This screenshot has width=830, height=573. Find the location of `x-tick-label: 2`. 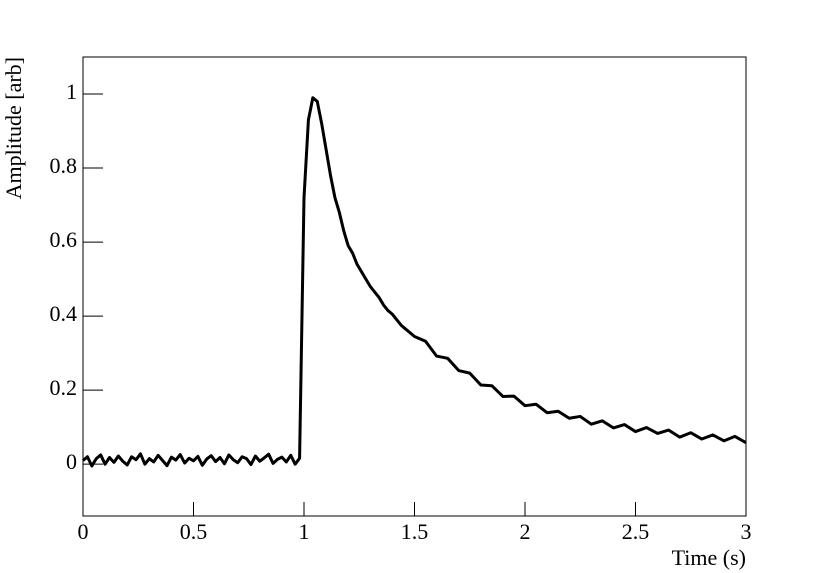

x-tick-label: 2 is located at coordinates (525, 531).